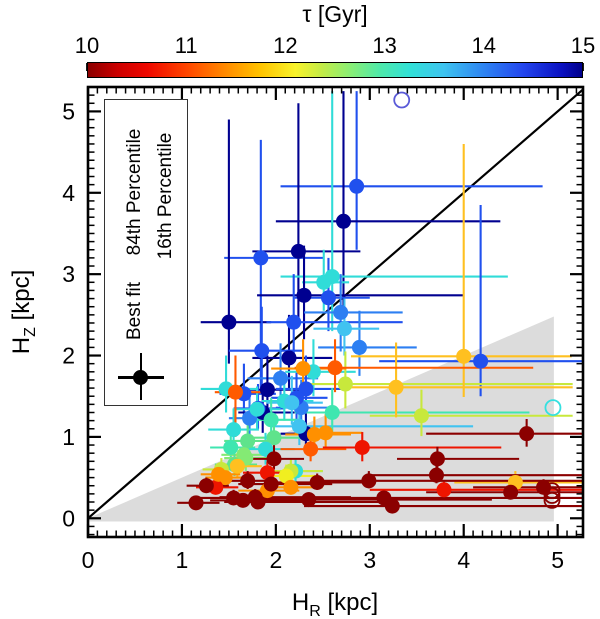 This screenshot has width=600, height=619. What do you see at coordinates (300, 46) in the screenshot?
I see `colorbar-tick-labels: 10 11 12 13 14 15` at bounding box center [300, 46].